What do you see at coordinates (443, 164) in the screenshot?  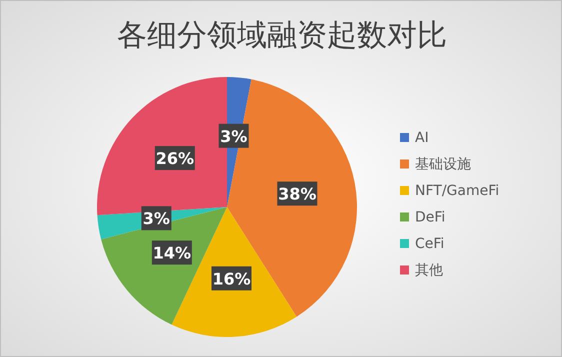 I see `legend-label: 基础设施` at bounding box center [443, 164].